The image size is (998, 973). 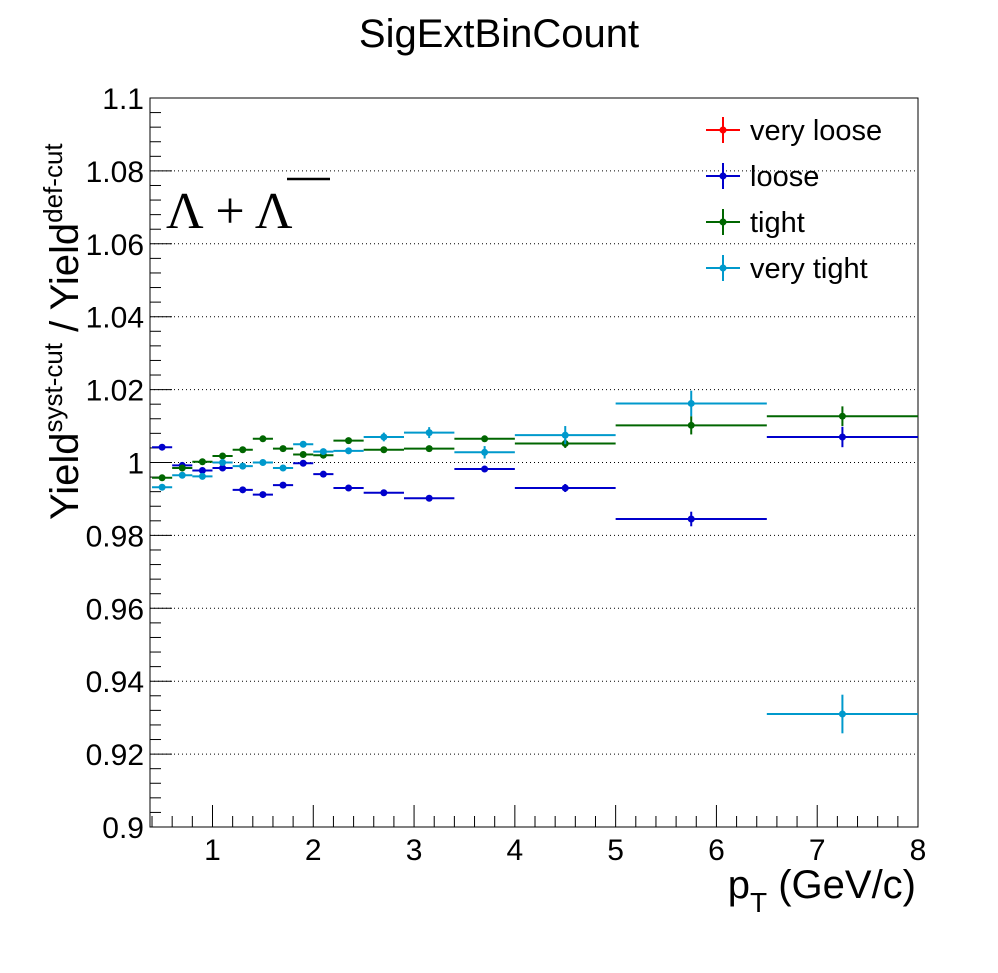 I want to click on plus-sign: +, so click(x=228, y=211).